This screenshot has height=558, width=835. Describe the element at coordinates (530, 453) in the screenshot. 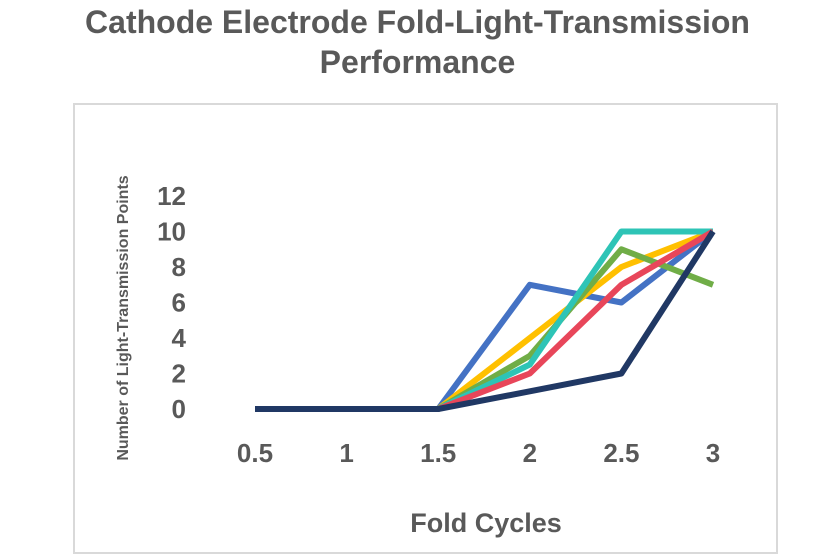

I see `x-tick-label: 2` at that location.